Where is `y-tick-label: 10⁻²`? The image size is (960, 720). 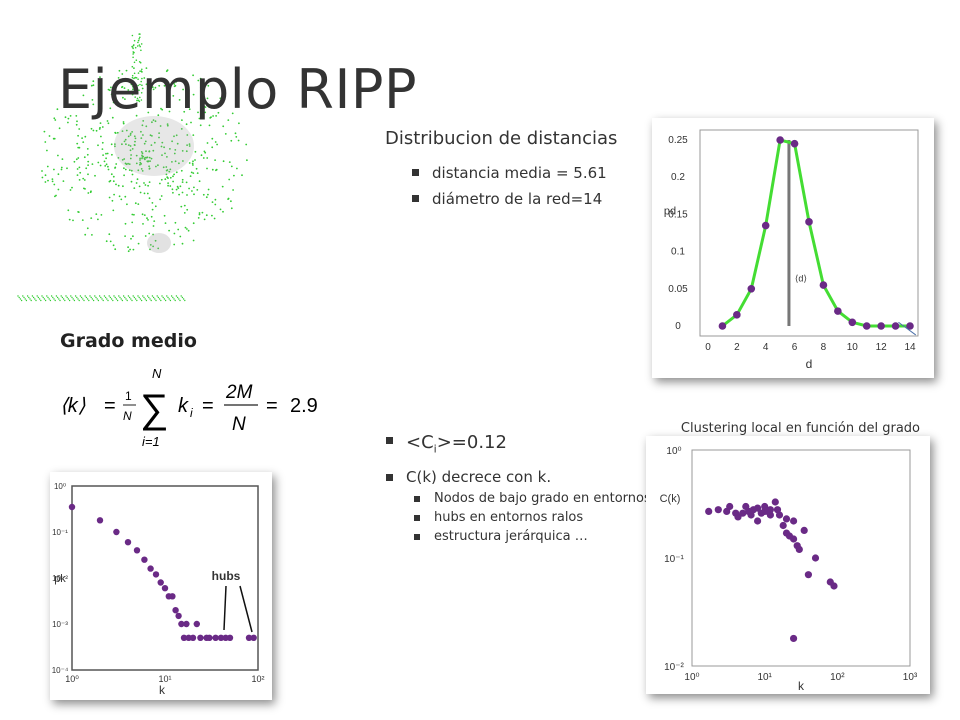 y-tick-label: 10⁻² is located at coordinates (674, 667).